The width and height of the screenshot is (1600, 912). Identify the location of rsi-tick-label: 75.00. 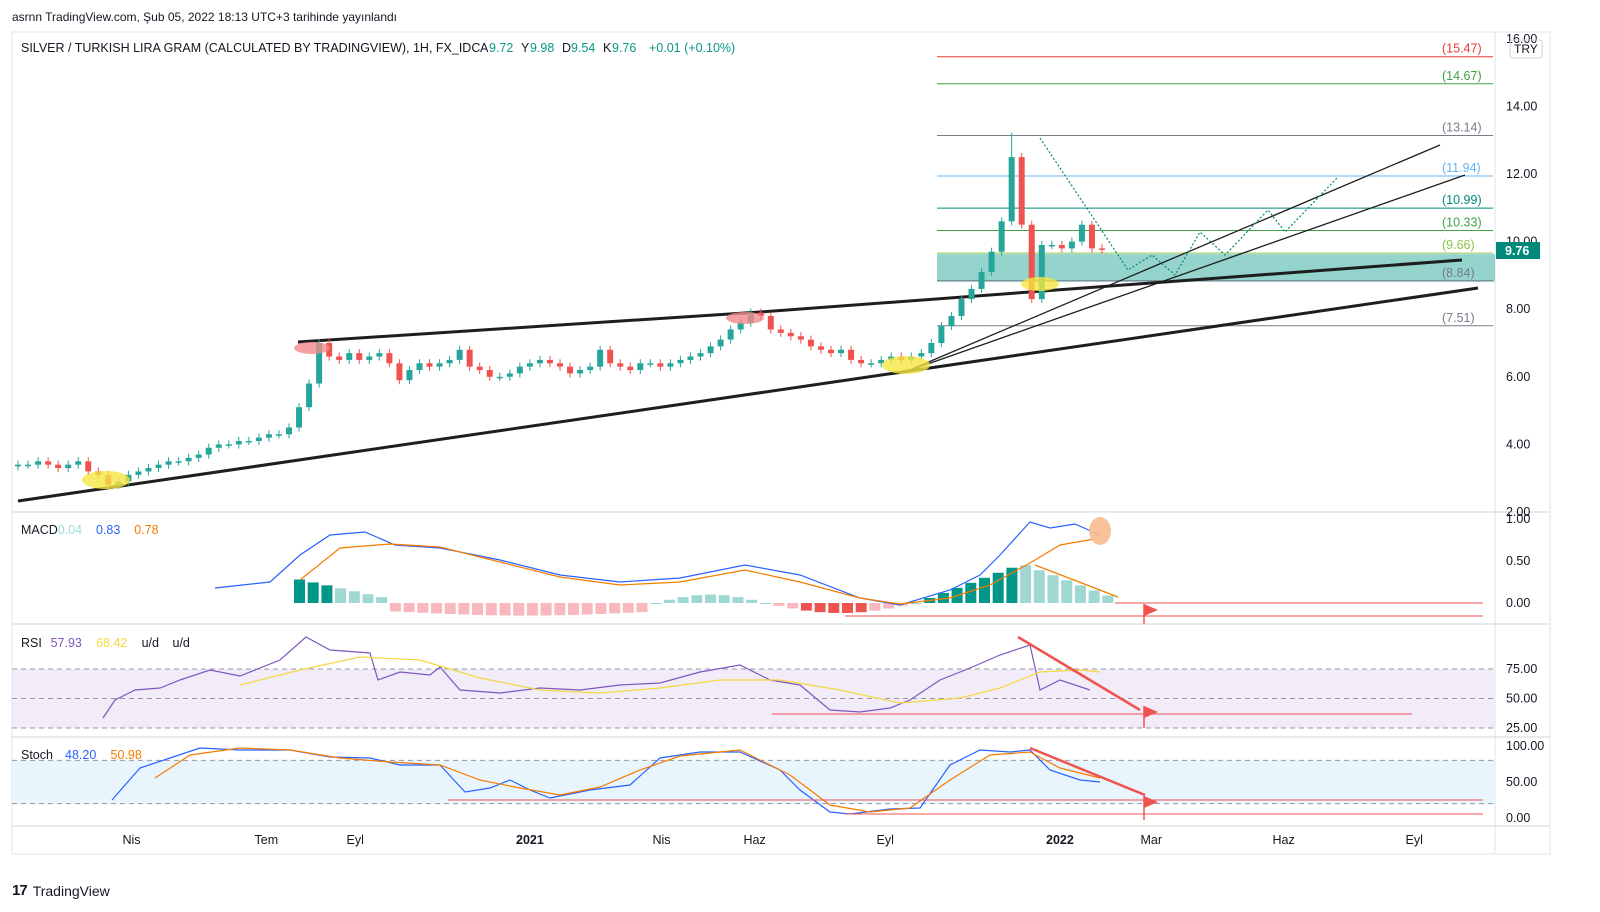
(1521, 669).